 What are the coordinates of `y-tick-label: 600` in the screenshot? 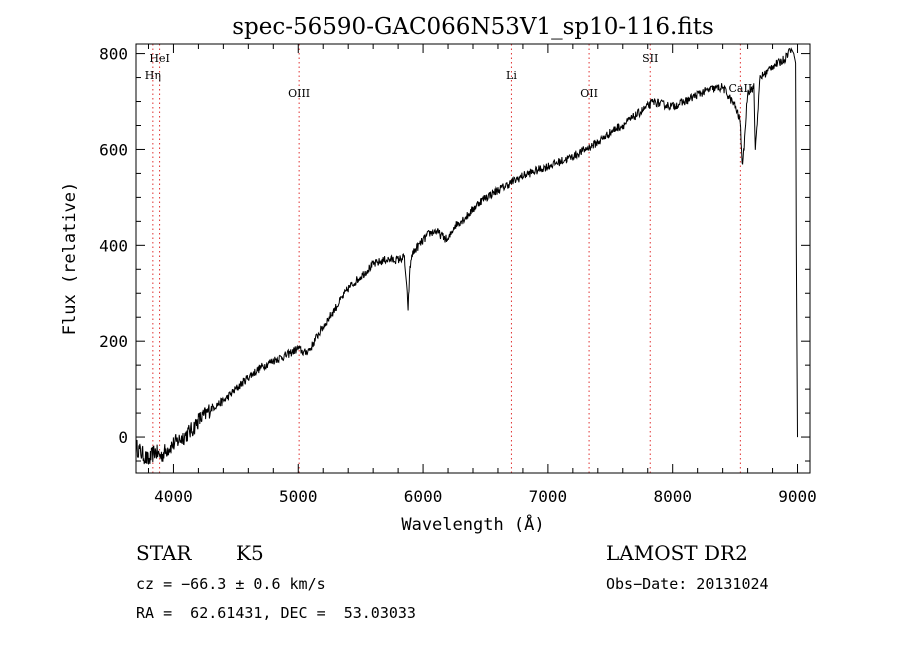 It's located at (113, 149).